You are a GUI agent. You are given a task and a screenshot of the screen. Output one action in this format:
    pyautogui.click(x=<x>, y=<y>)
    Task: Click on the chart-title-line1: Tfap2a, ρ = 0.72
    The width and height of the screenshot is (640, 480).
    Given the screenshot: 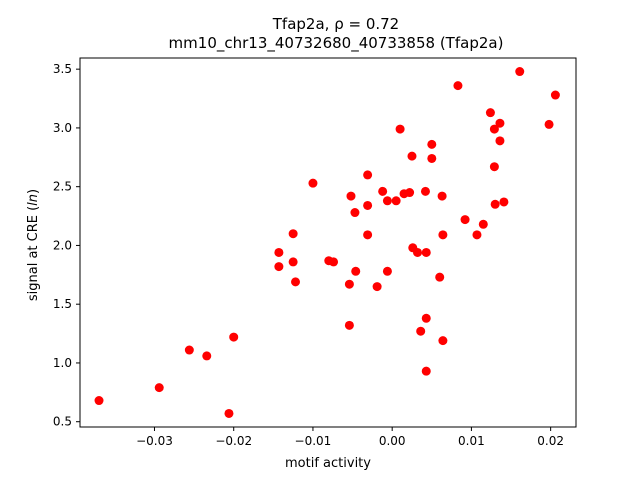 What is the action you would take?
    pyautogui.click(x=335, y=24)
    